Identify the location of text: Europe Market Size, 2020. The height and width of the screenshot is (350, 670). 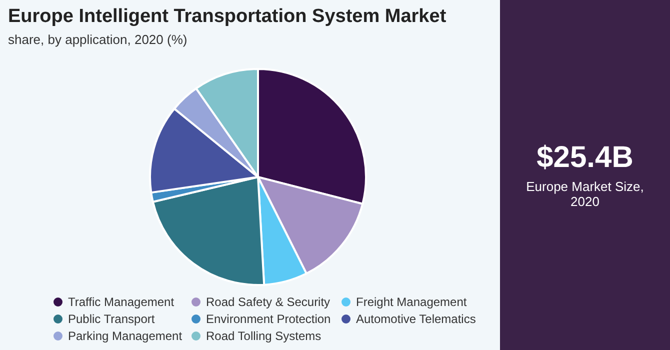
(585, 194).